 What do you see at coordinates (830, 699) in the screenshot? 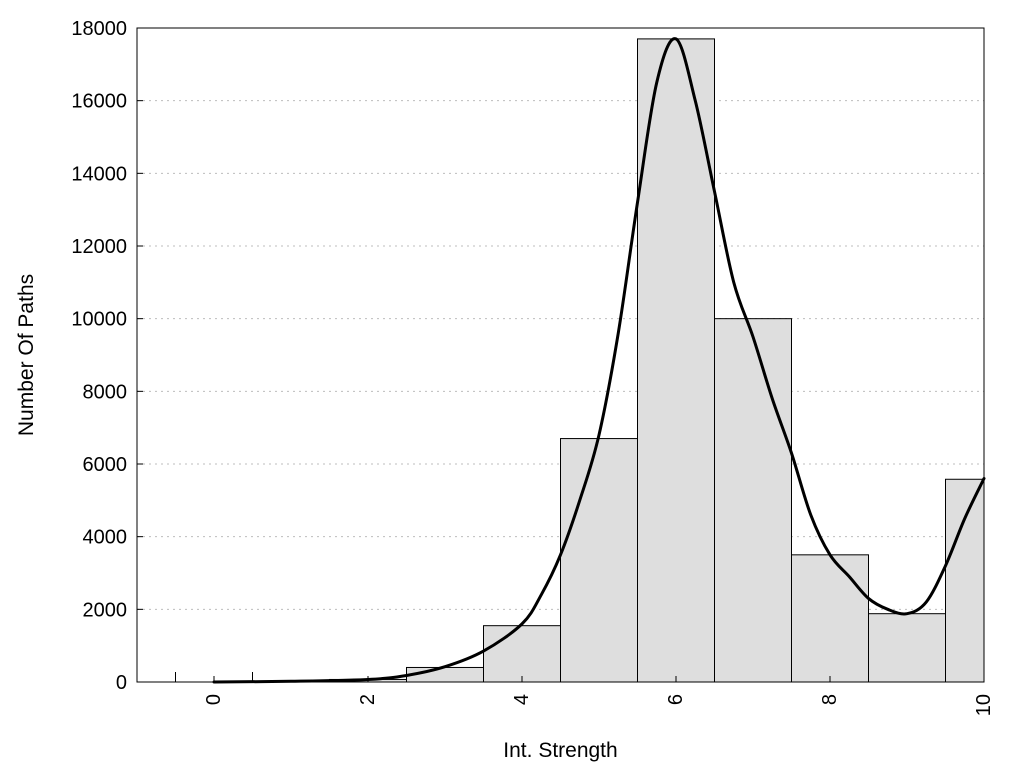
I see `x-tick-label: 8` at bounding box center [830, 699].